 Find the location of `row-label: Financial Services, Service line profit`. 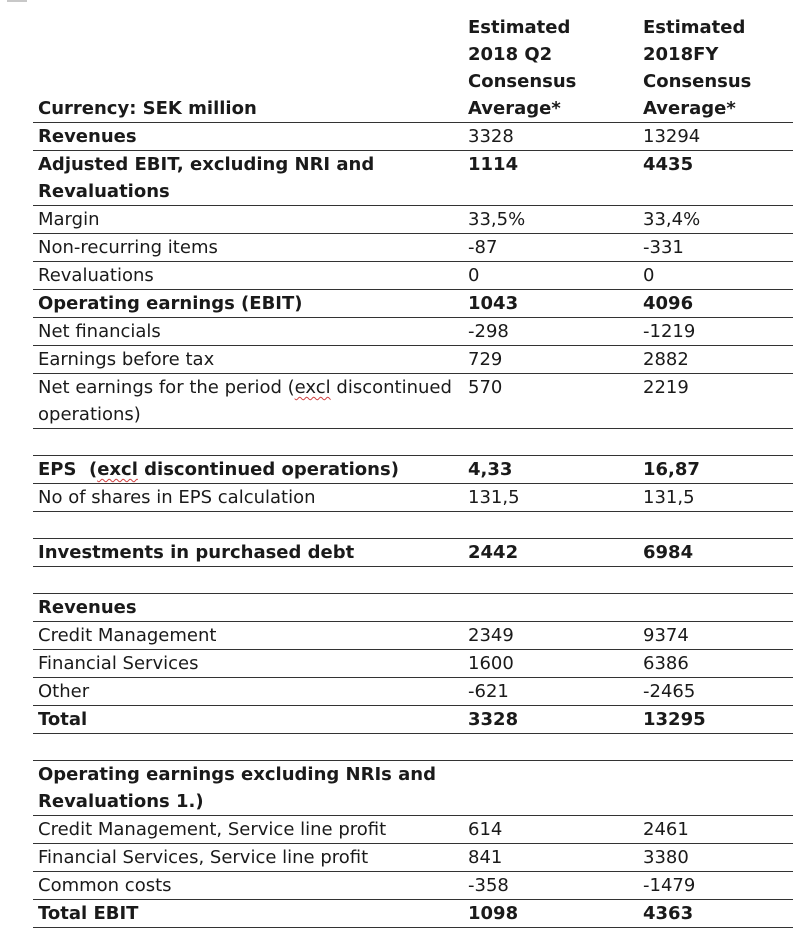

row-label: Financial Services, Service line profit is located at coordinates (248, 857).